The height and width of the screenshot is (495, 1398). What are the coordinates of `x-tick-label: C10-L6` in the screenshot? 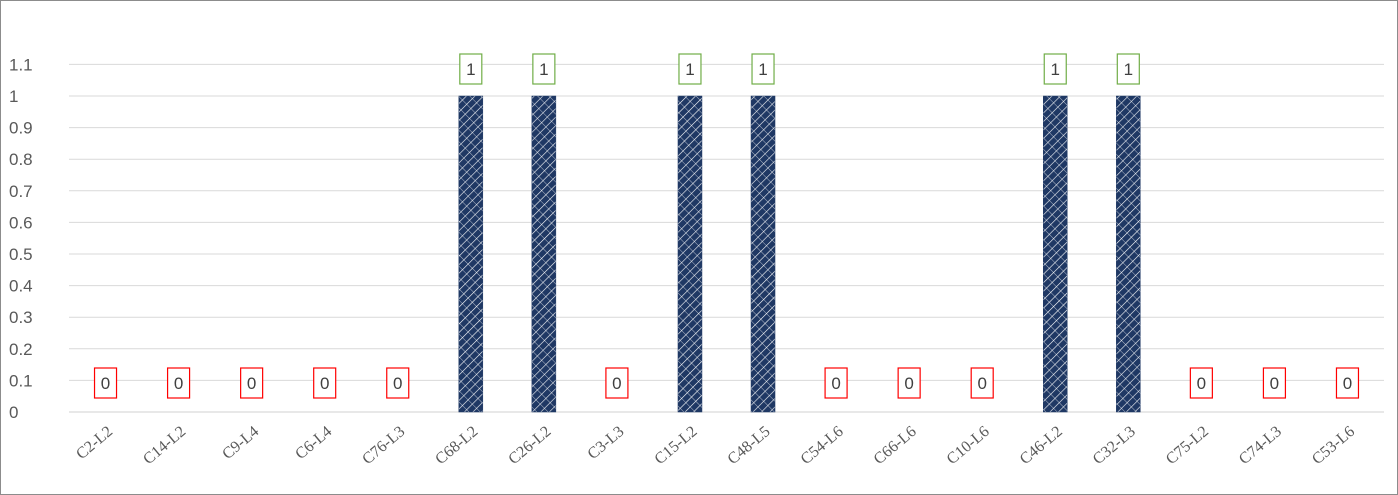 It's located at (968, 445).